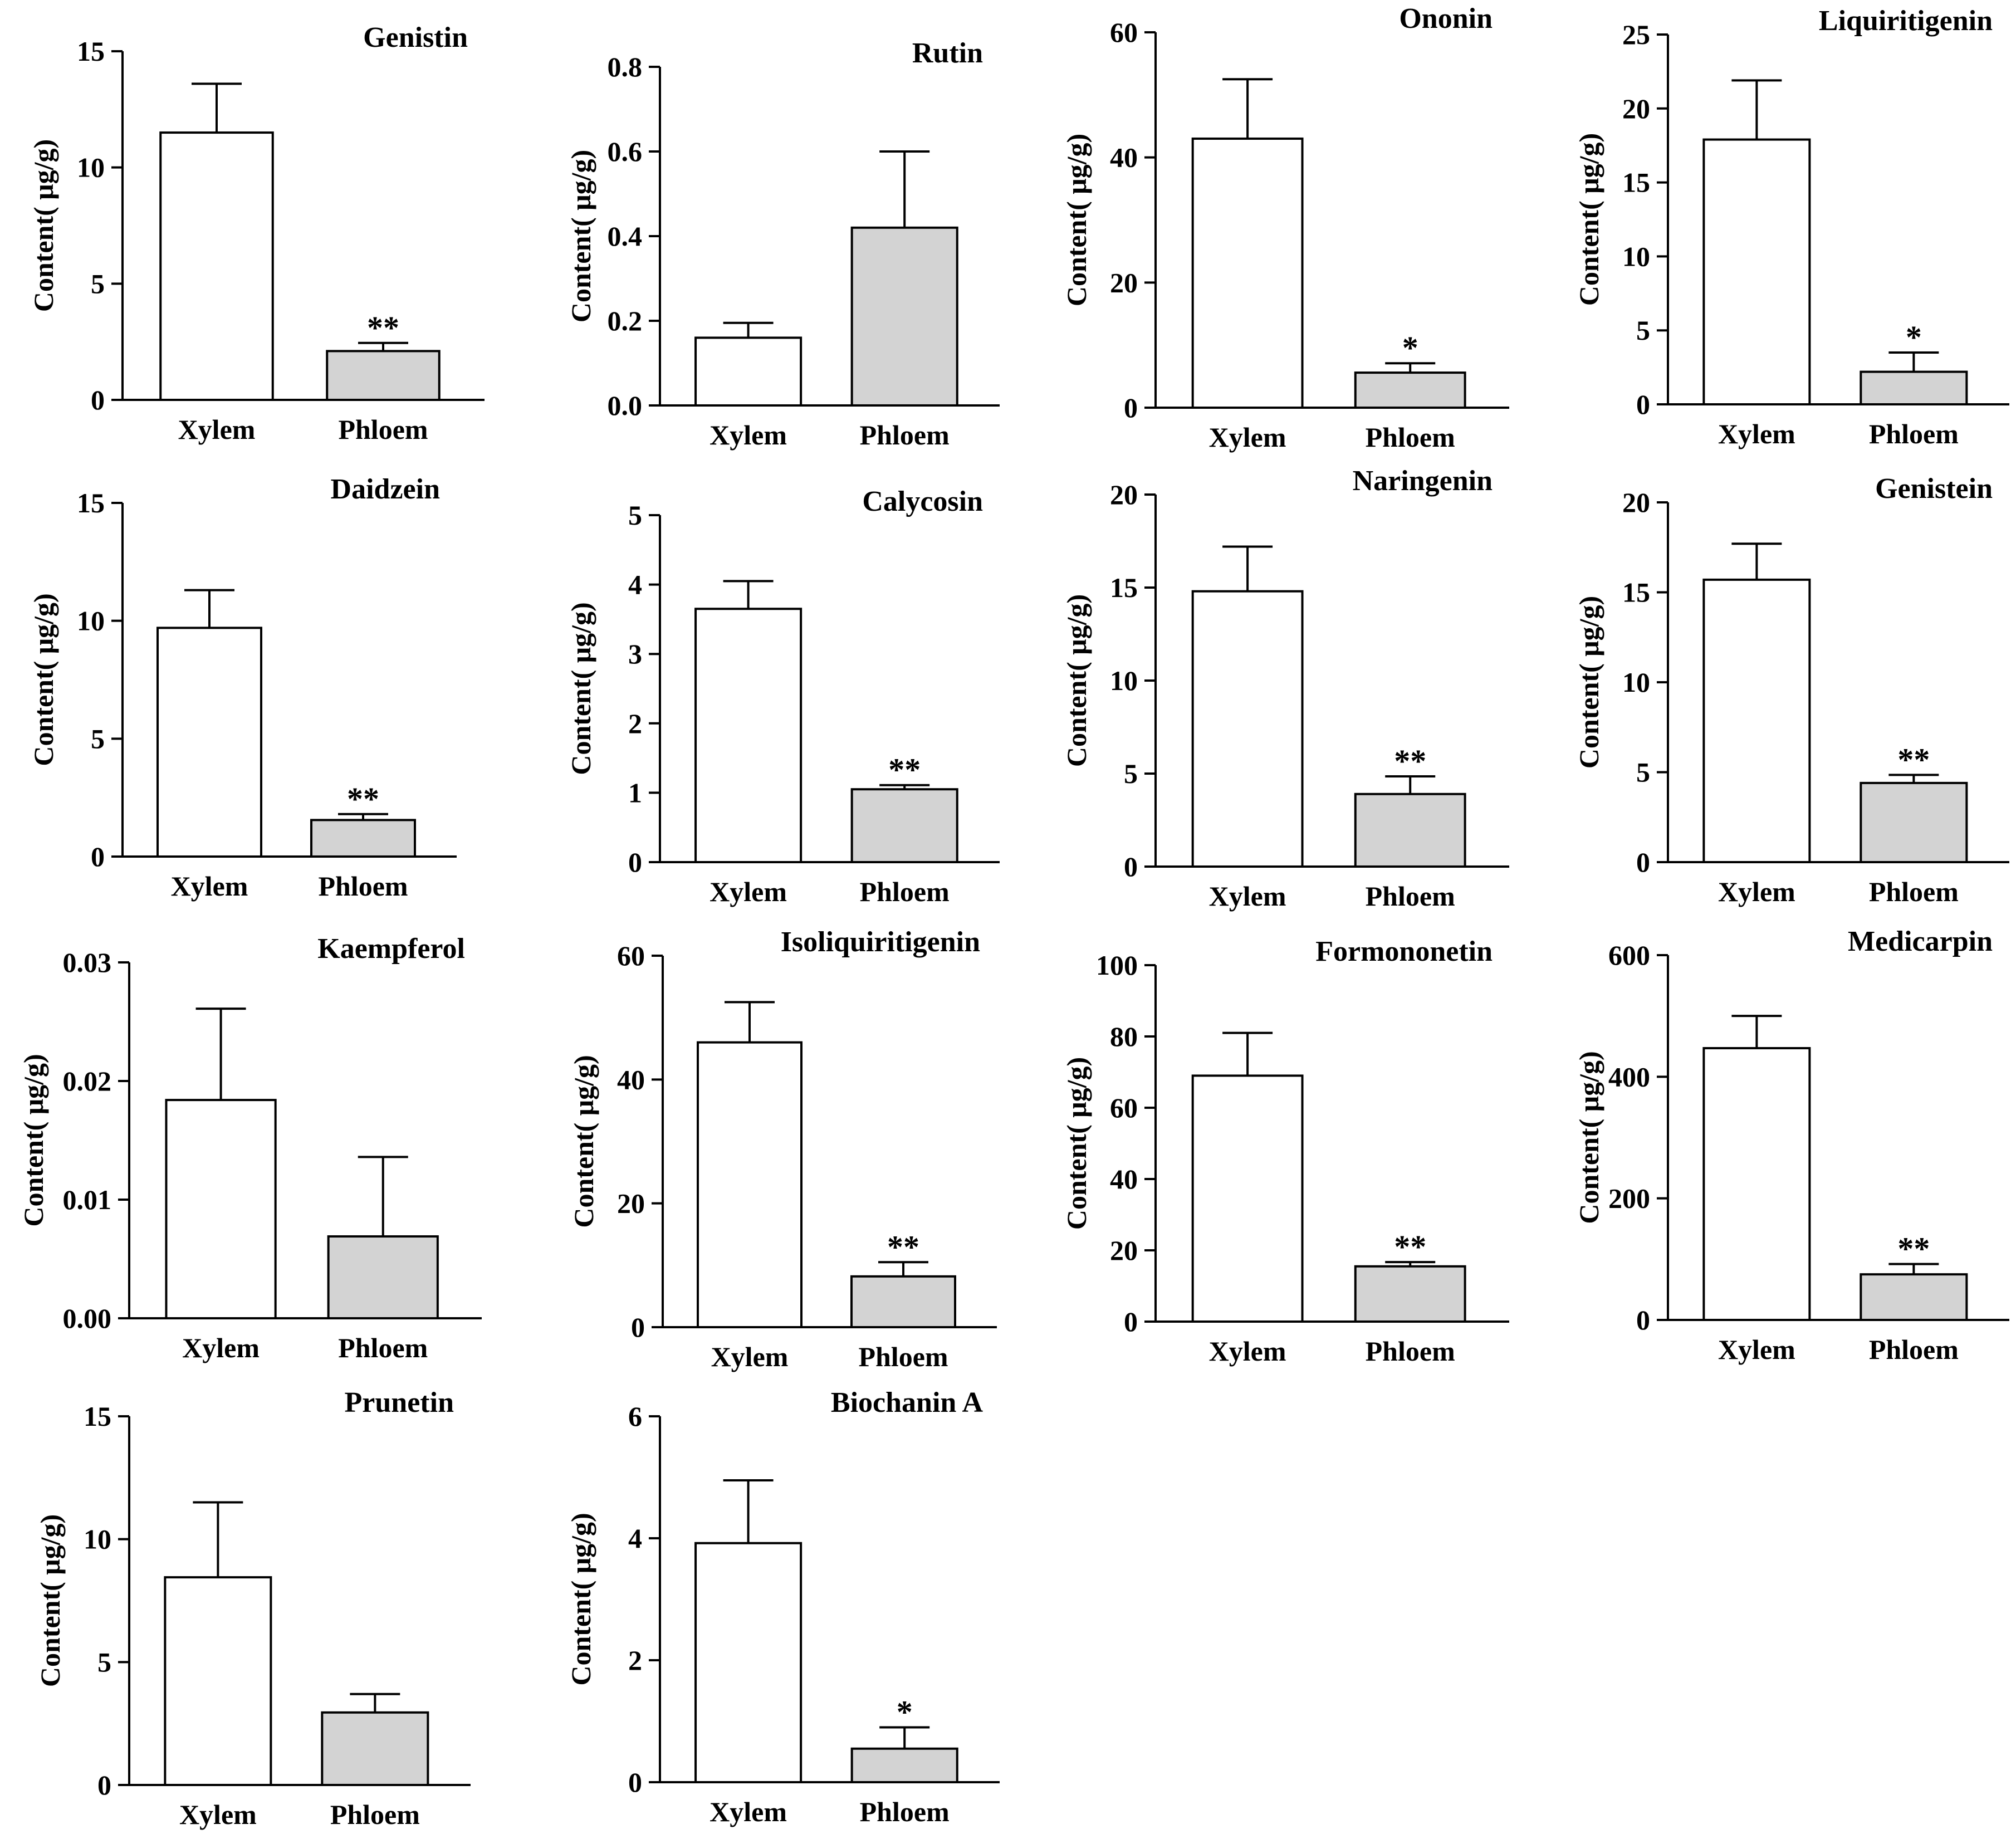 The width and height of the screenshot is (2016, 1839). Describe the element at coordinates (1423, 481) in the screenshot. I see `chart-title: Naringenin` at that location.